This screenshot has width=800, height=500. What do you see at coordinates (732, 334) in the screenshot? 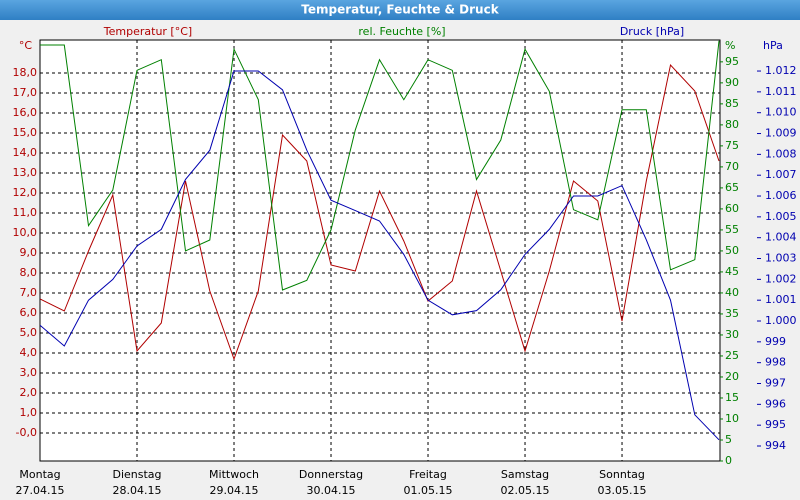
I see `y2-tick-label: 30` at bounding box center [732, 334].